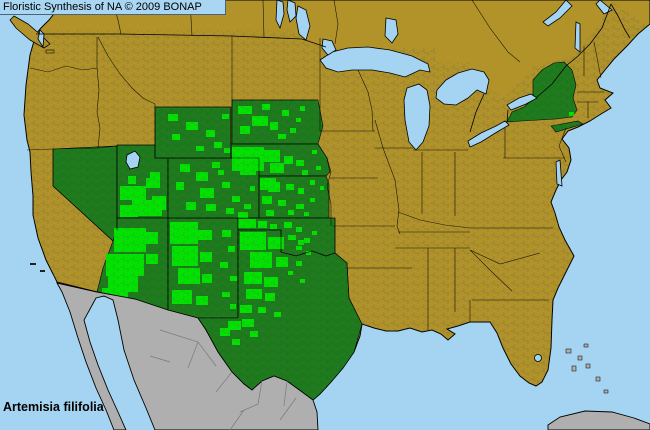  Describe the element at coordinates (133, 160) in the screenshot. I see `great-salt-lake` at that location.